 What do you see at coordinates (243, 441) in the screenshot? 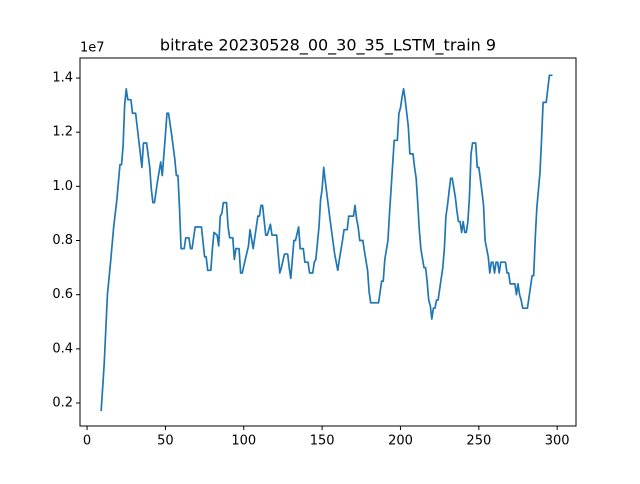
I see `x-tick-label: 100` at bounding box center [243, 441].